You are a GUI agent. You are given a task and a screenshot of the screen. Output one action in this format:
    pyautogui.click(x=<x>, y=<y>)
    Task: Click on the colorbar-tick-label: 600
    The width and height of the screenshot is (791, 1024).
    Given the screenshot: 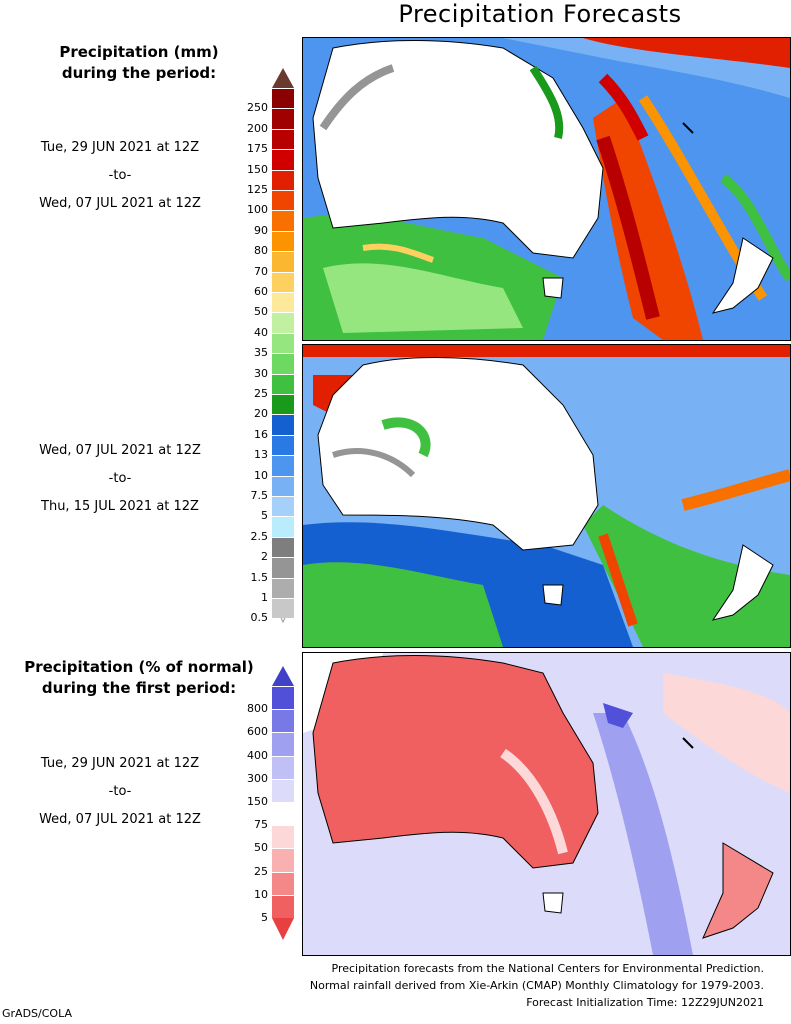 What is the action you would take?
    pyautogui.click(x=257, y=732)
    